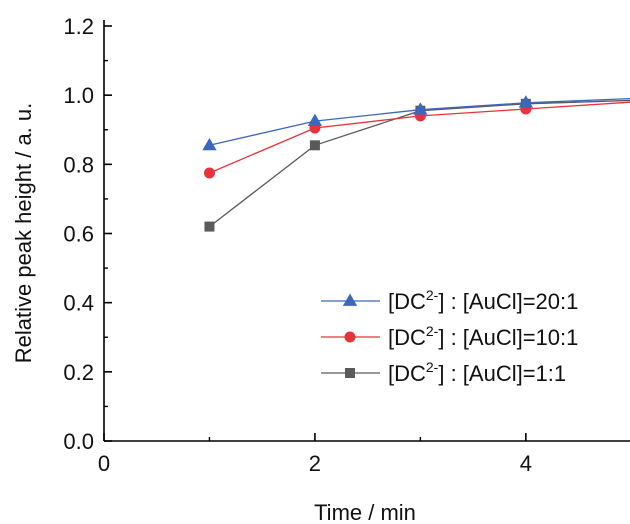  Describe the element at coordinates (78, 441) in the screenshot. I see `y-tick-label: 0.0` at that location.